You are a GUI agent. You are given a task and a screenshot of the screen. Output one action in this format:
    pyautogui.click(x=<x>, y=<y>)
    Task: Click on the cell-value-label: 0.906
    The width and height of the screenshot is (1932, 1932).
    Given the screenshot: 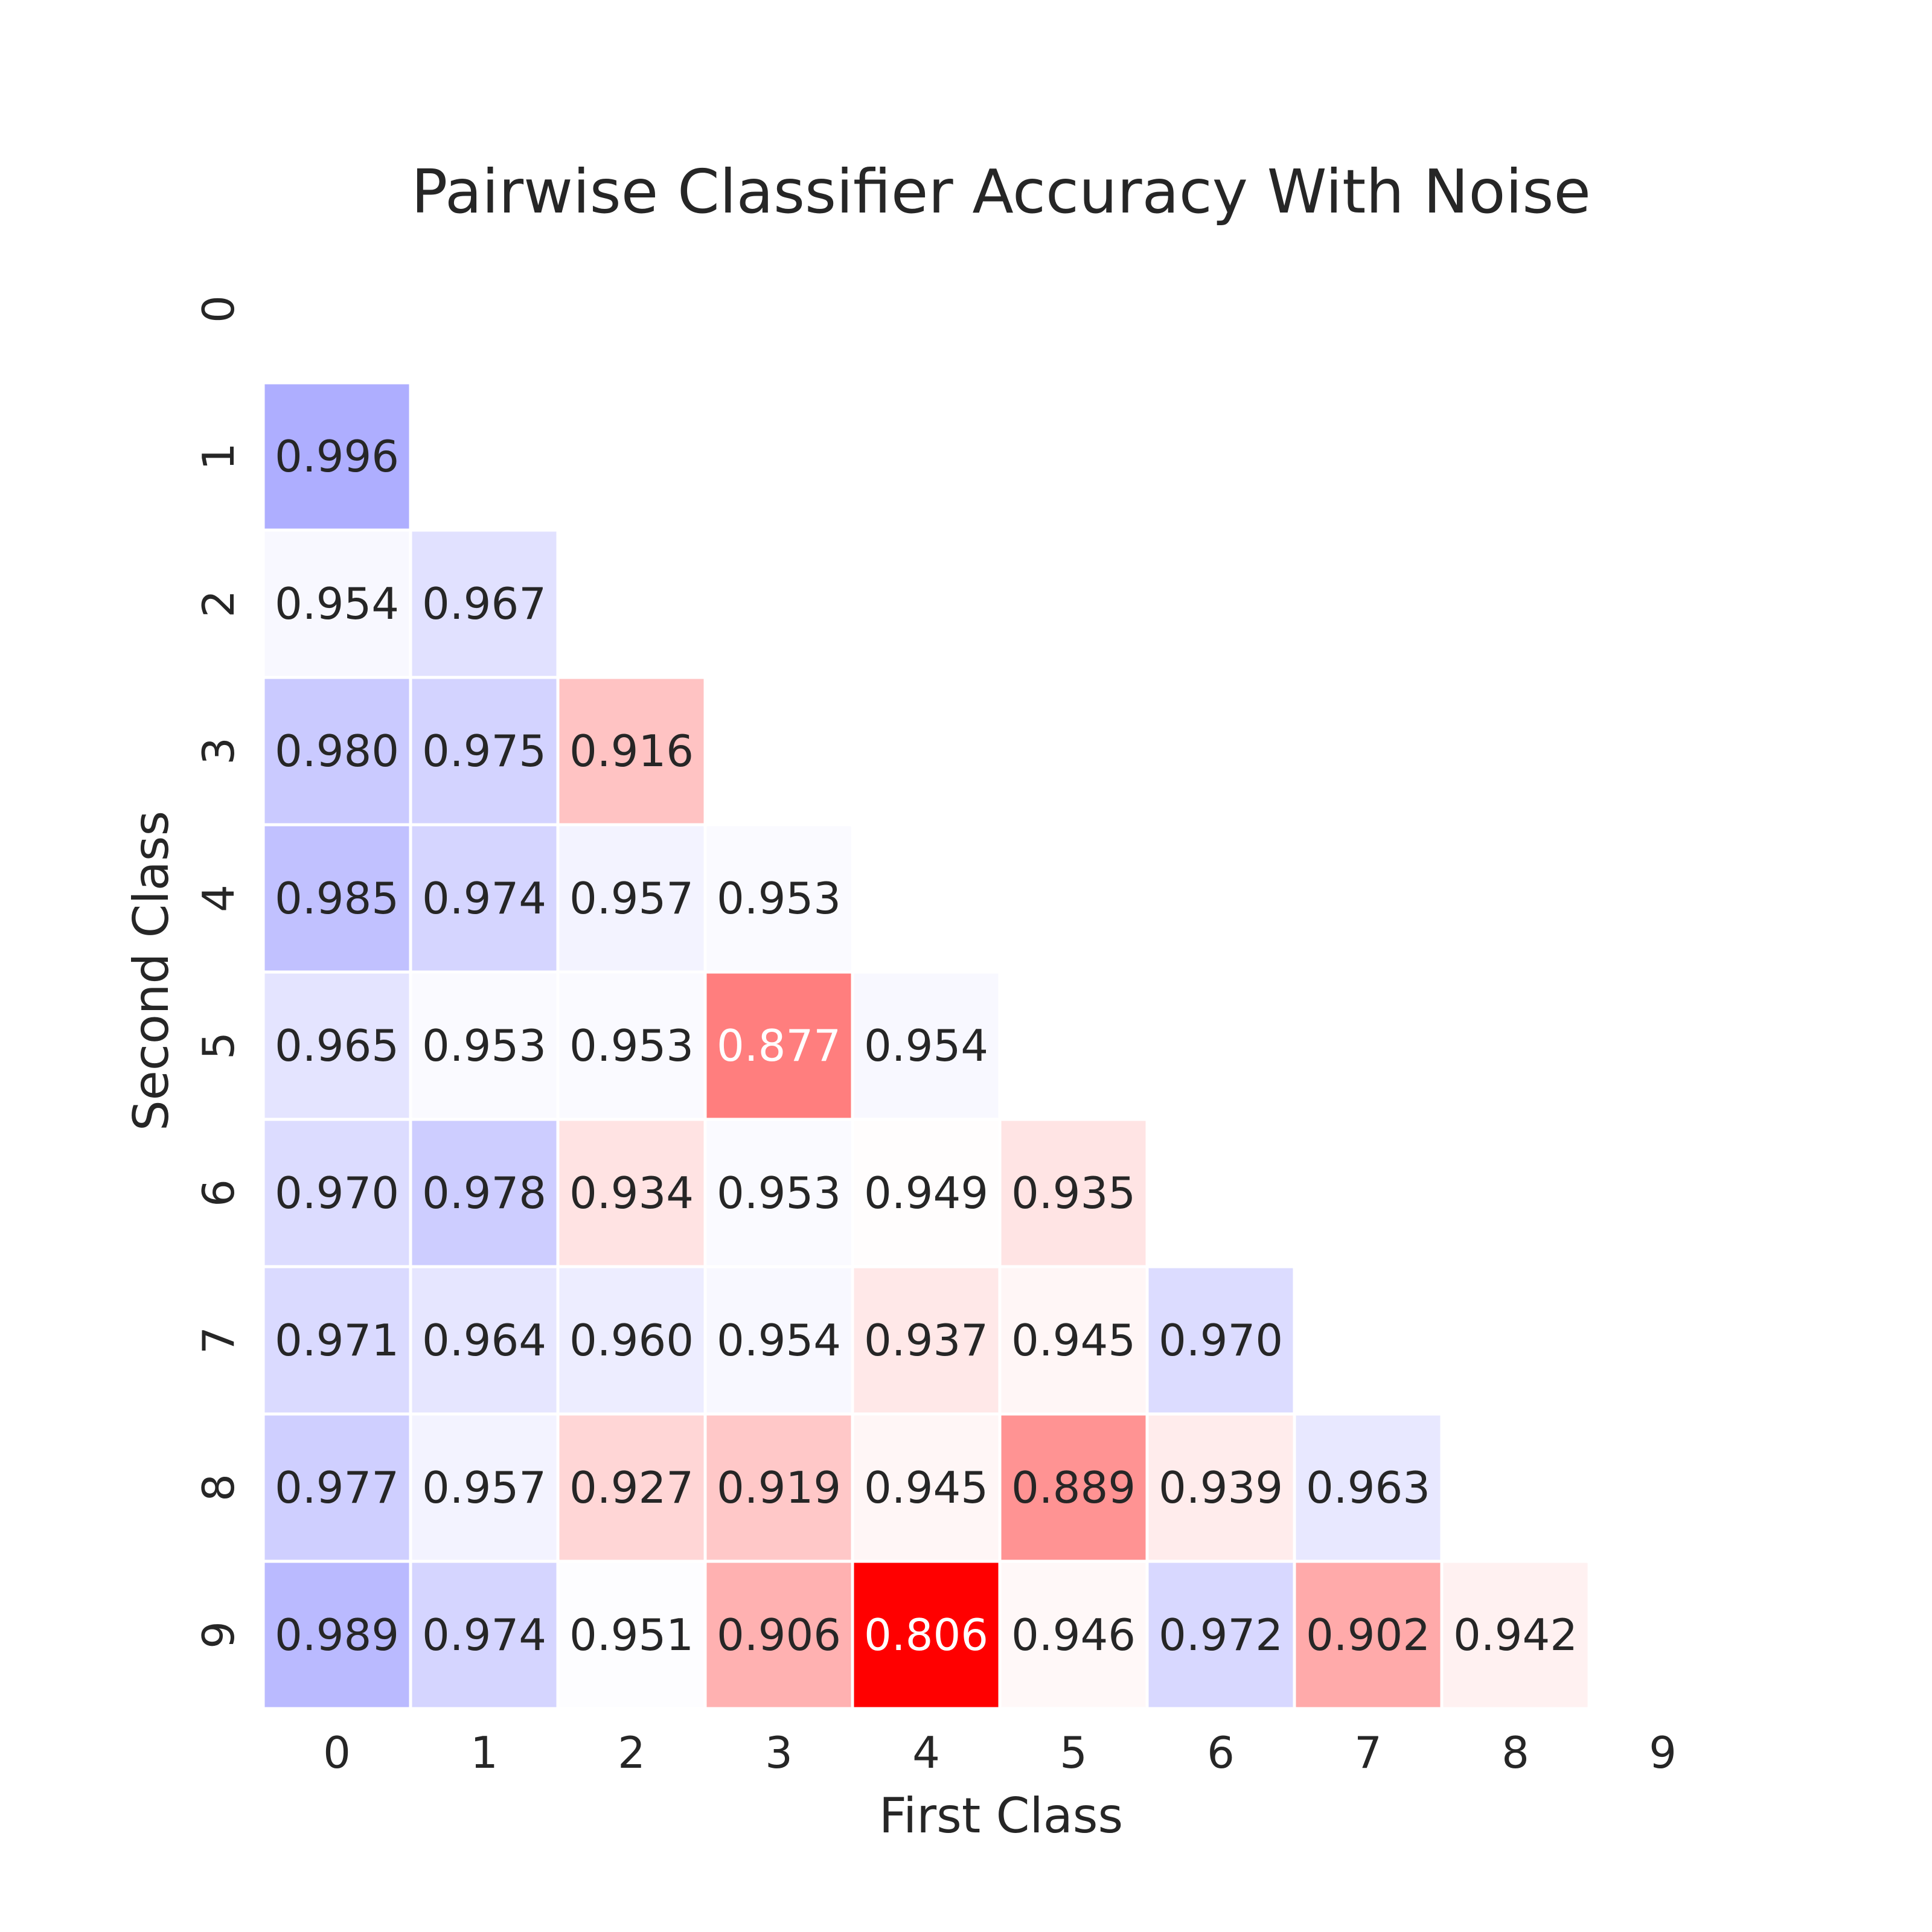 What is the action you would take?
    pyautogui.click(x=779, y=1635)
    